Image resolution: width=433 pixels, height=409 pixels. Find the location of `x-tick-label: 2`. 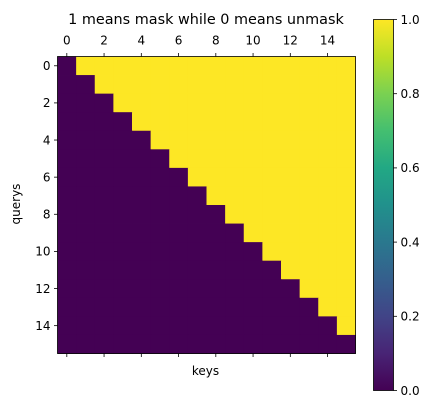

x-tick-label: 2 is located at coordinates (104, 41).